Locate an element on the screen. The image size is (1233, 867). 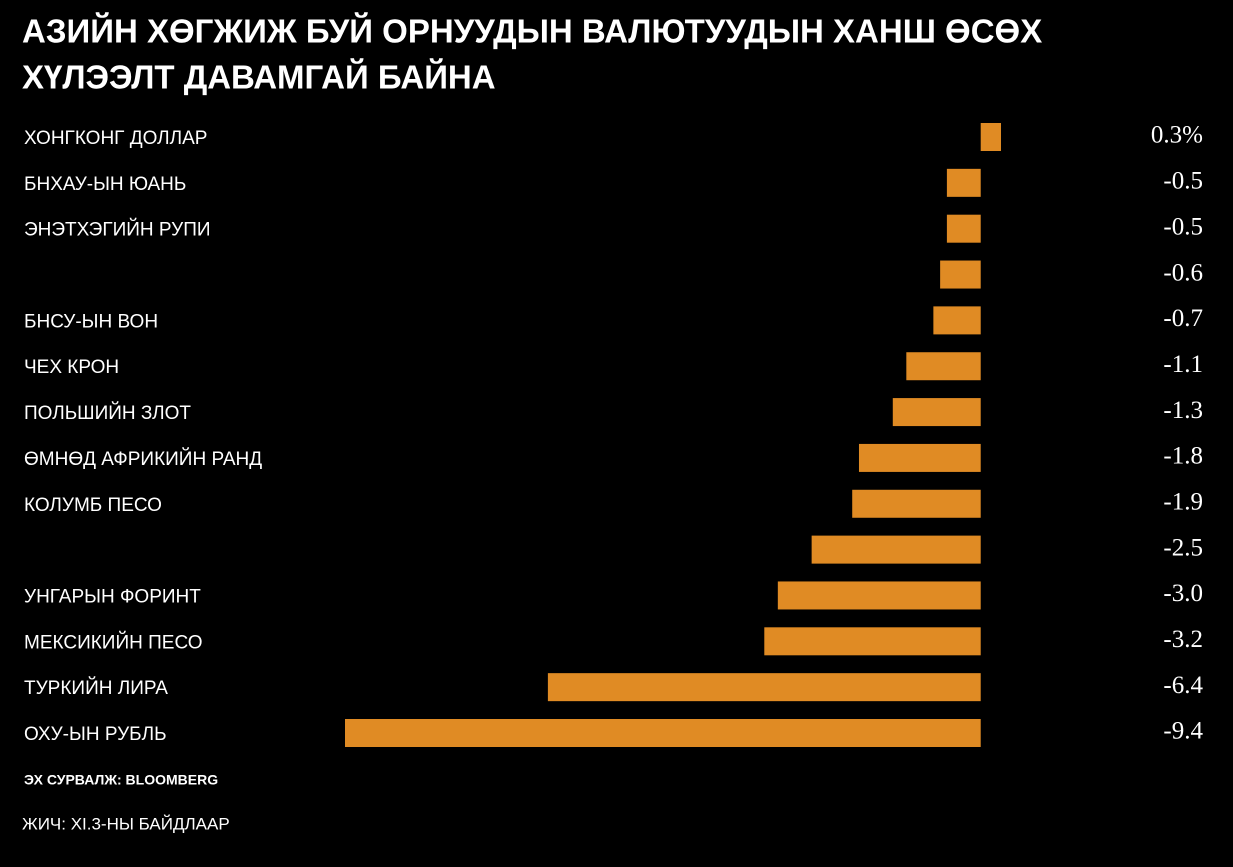
chart-title: ХҮЛЭЭЛТ ДАВАМГАЙ БАЙНА is located at coordinates (259, 77).